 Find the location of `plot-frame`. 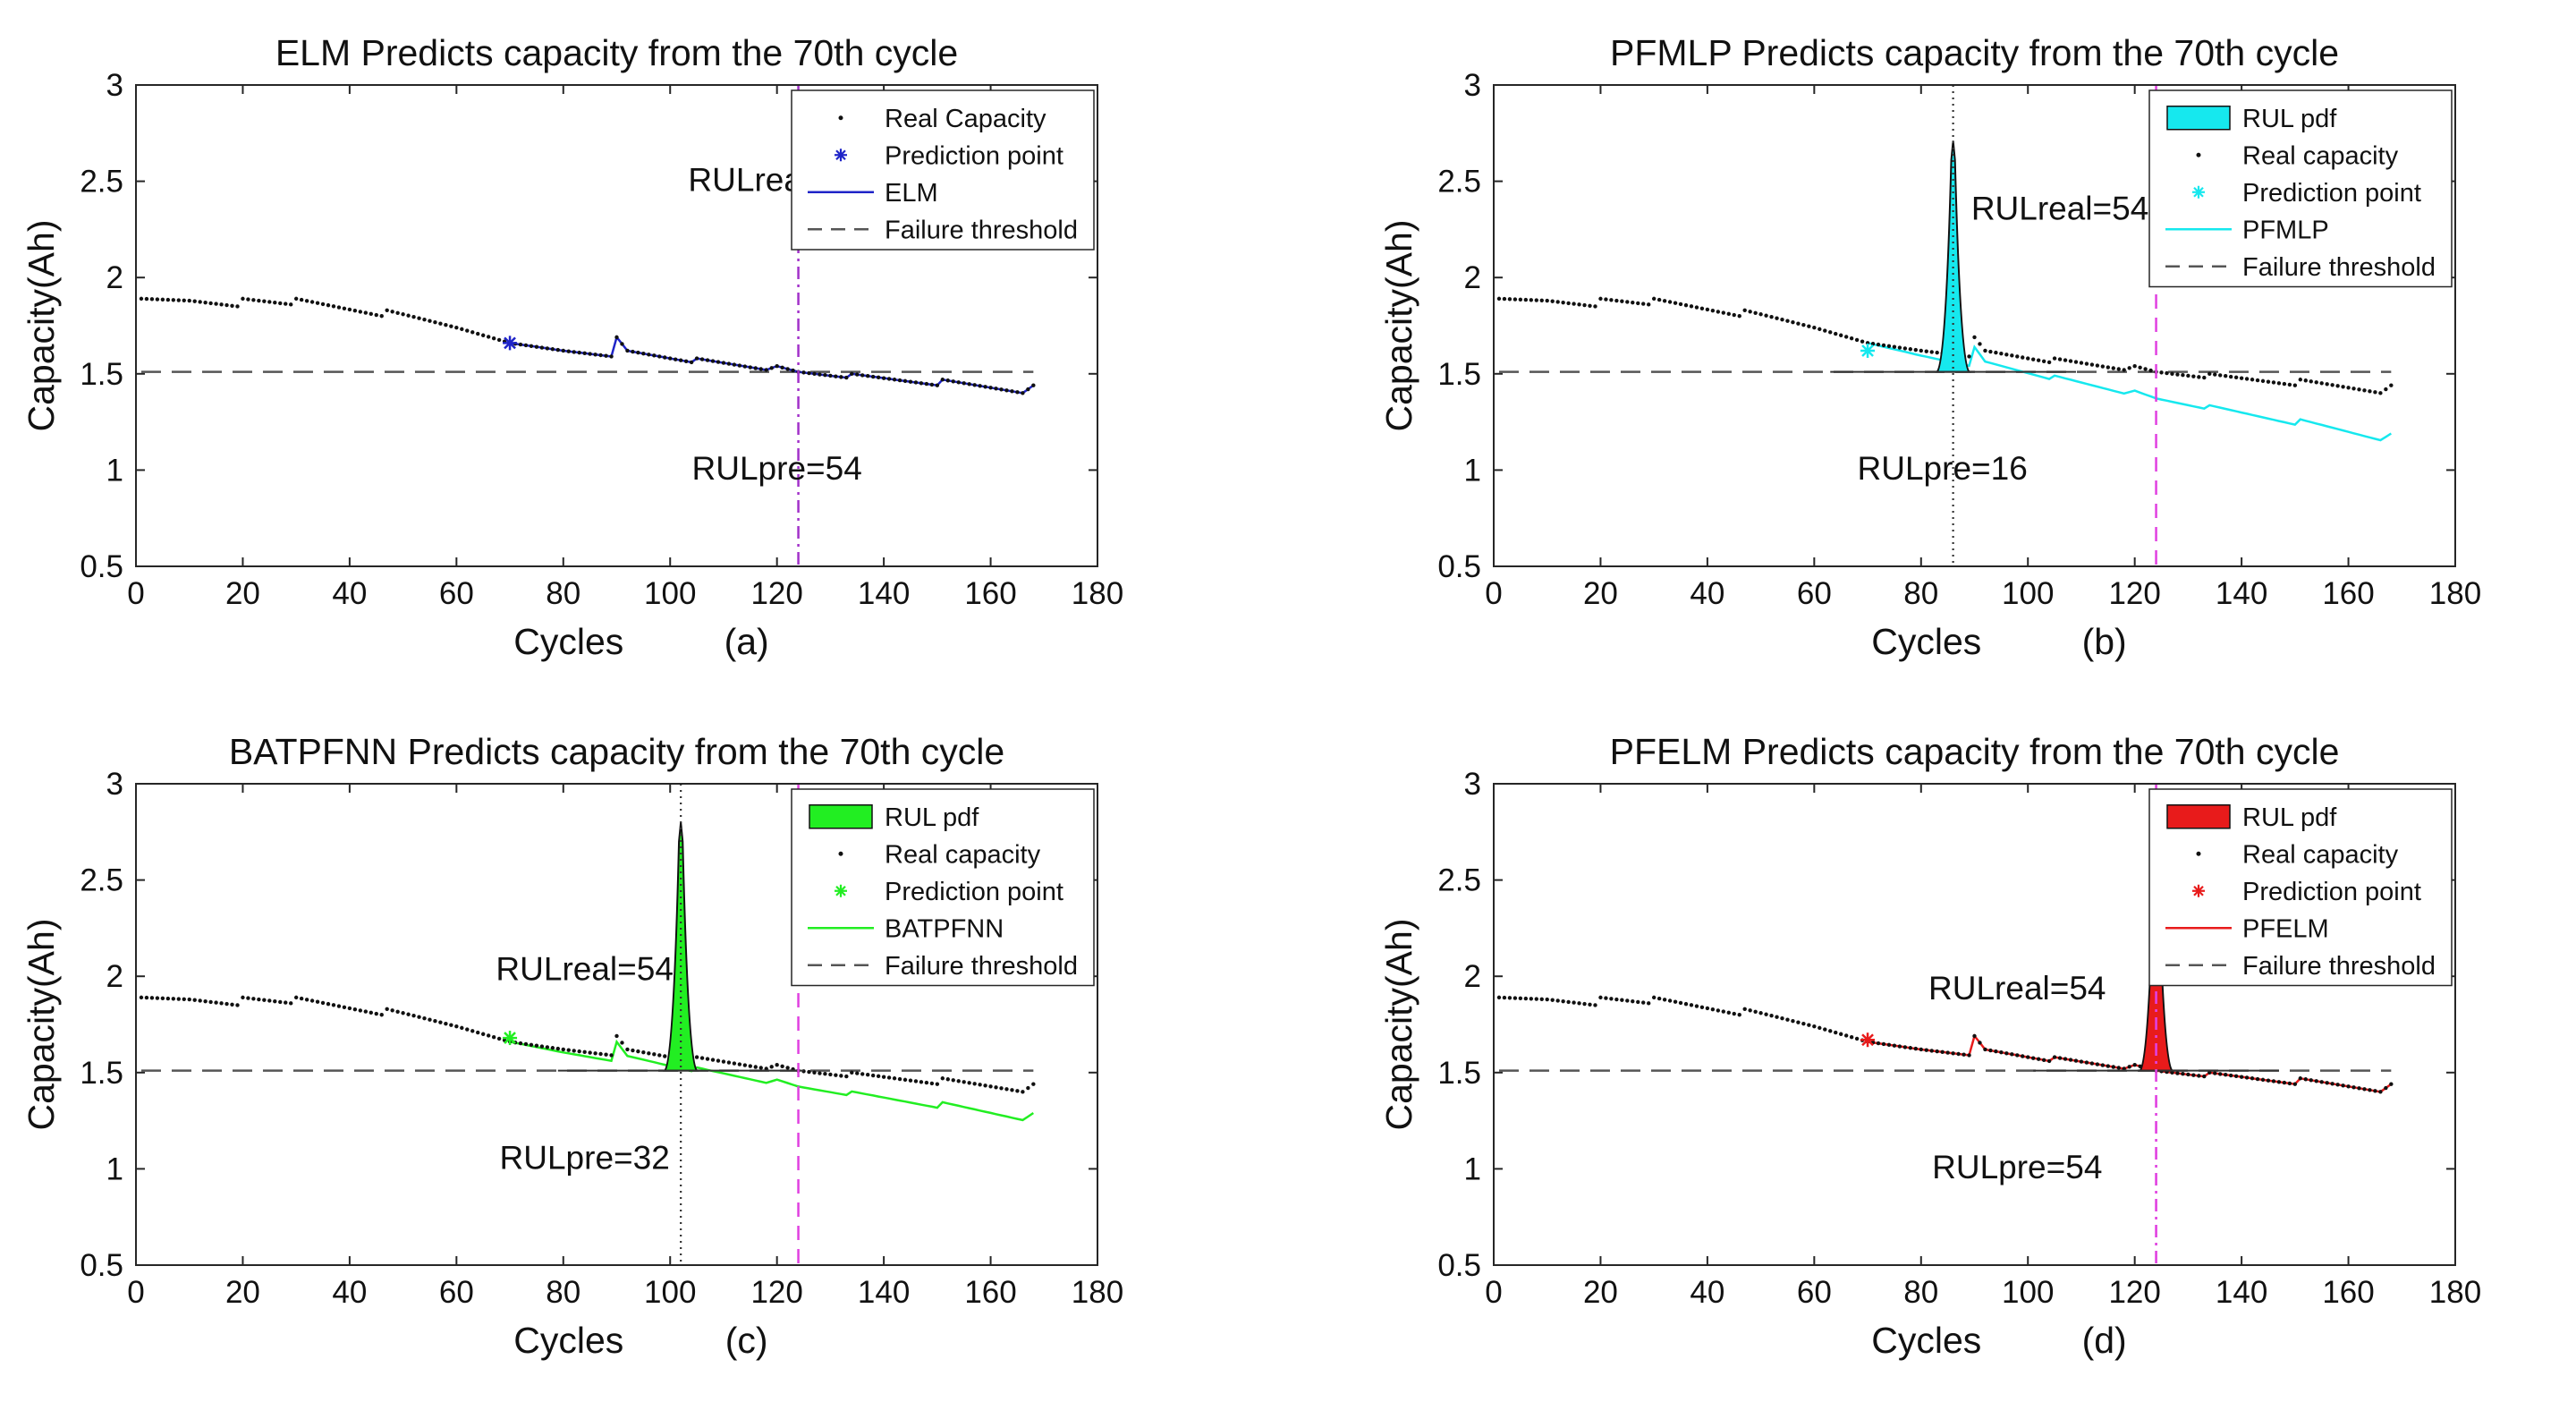

plot-frame is located at coordinates (616, 1024).